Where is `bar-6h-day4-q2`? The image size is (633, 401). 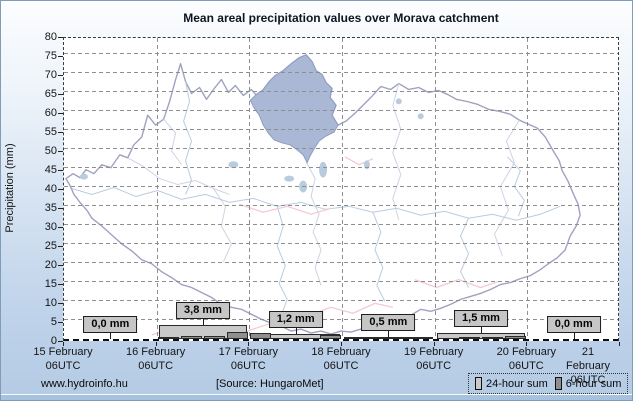 bar-6h-day4-q2 is located at coordinates (377, 338).